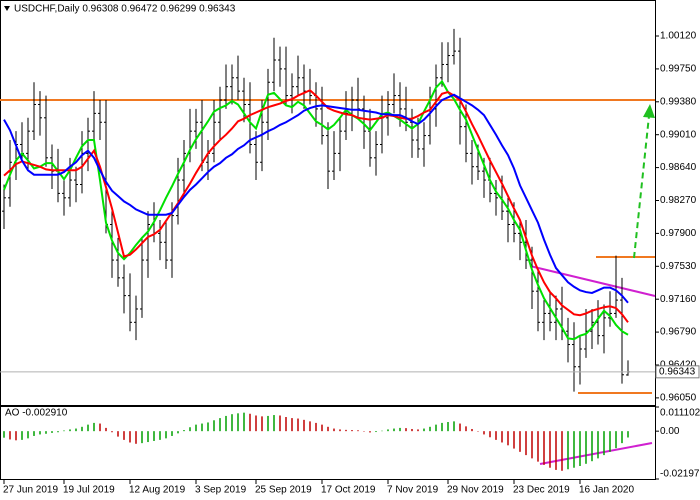  I want to click on last-price-box, so click(677, 372).